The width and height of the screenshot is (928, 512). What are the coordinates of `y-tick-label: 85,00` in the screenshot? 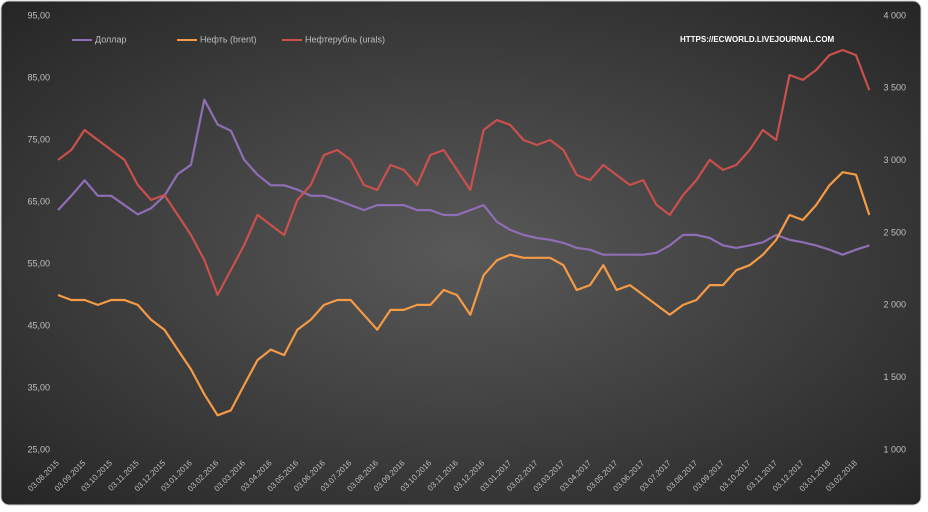 It's located at (38, 77).